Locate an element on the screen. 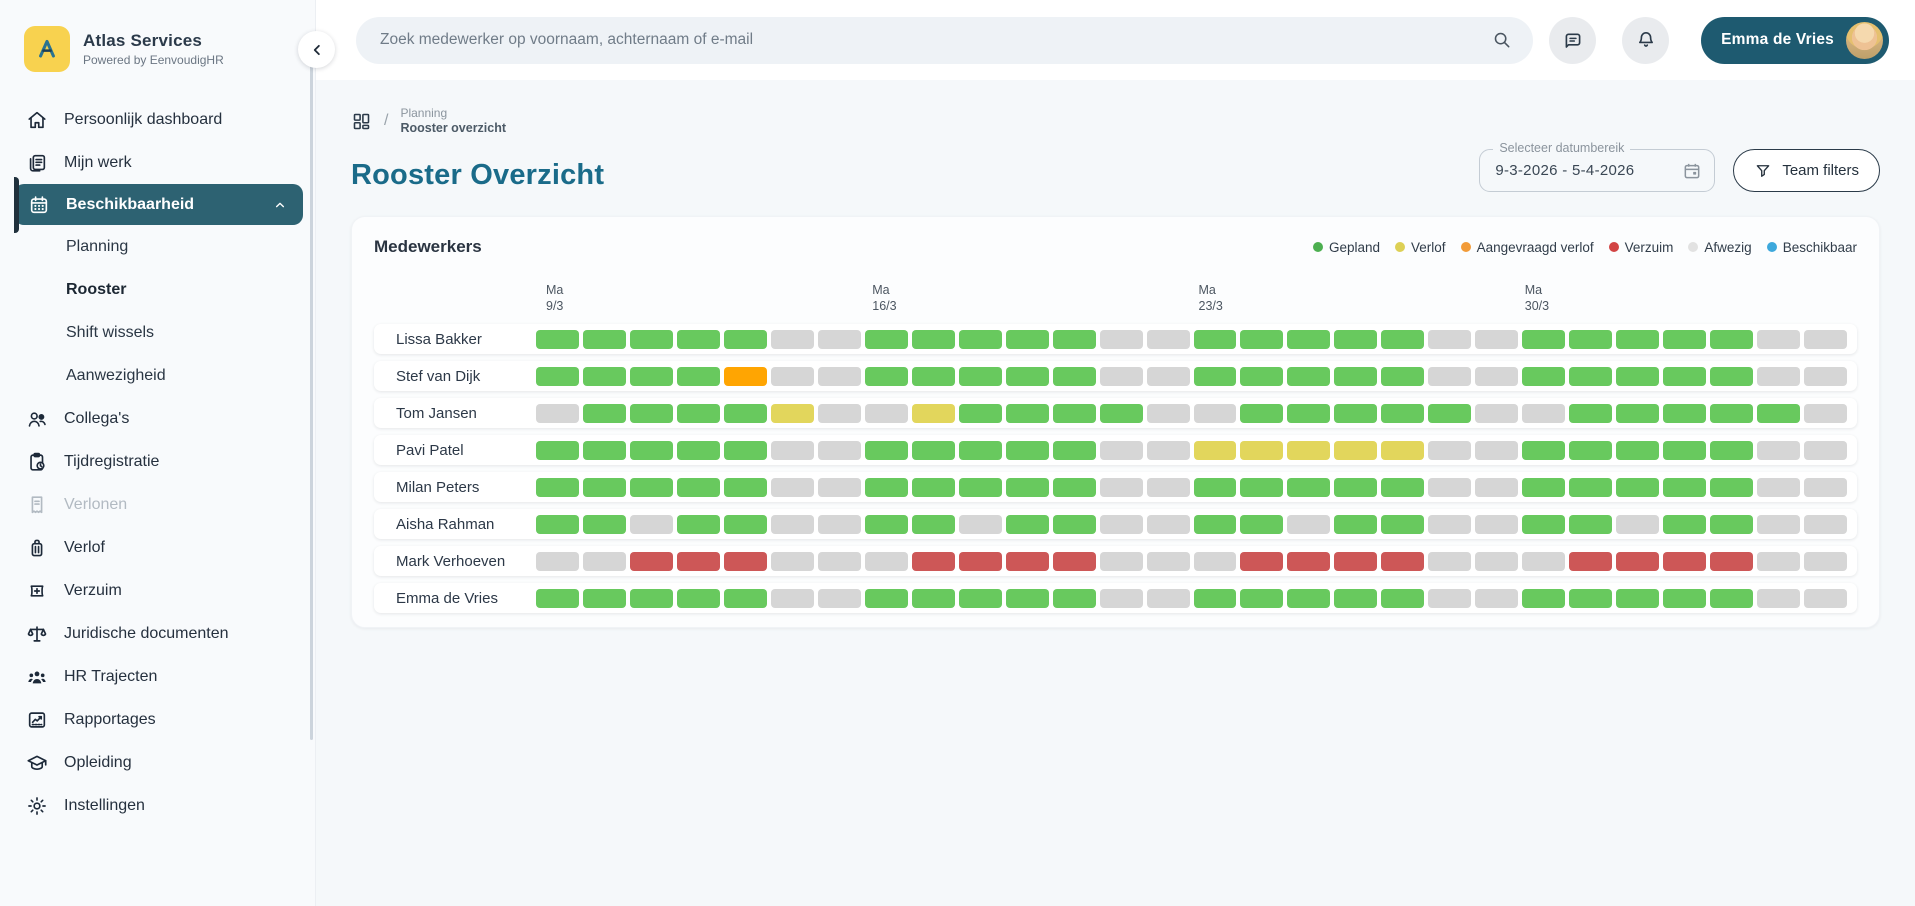  sidebar-item-verzuim: Verzuim is located at coordinates (157, 590).